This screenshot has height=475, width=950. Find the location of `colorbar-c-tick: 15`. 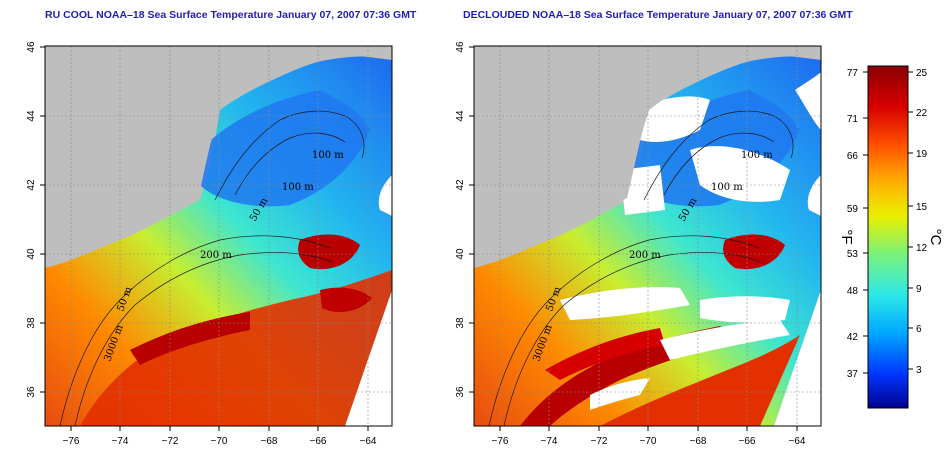

colorbar-c-tick: 15 is located at coordinates (922, 207).